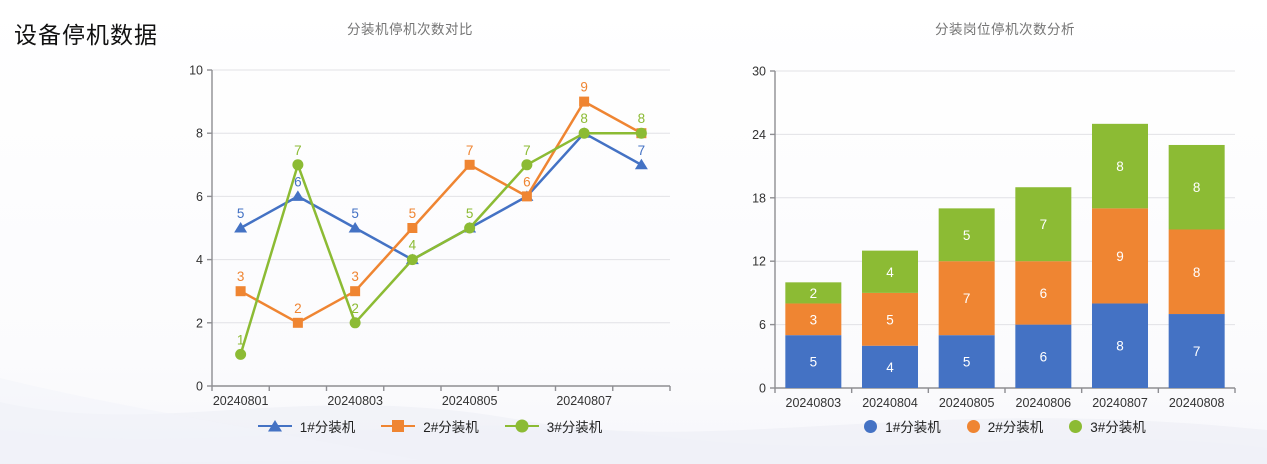 The image size is (1267, 464). Describe the element at coordinates (199, 134) in the screenshot. I see `y-tick-label: 8` at that location.